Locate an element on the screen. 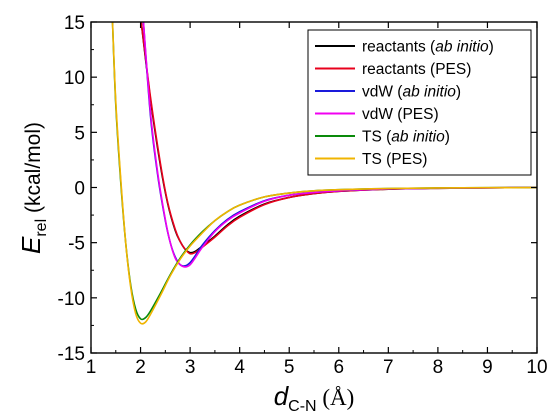  legend-label-2: reactants (PES) is located at coordinates (416, 69).